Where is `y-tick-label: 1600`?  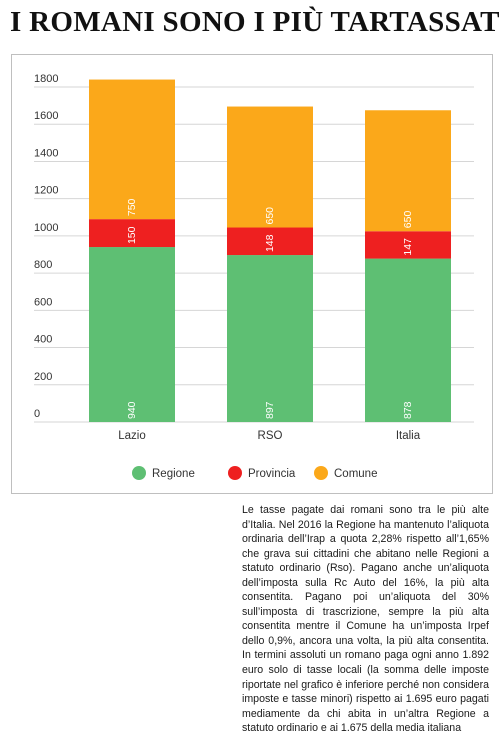
y-tick-label: 1600 is located at coordinates (46, 116).